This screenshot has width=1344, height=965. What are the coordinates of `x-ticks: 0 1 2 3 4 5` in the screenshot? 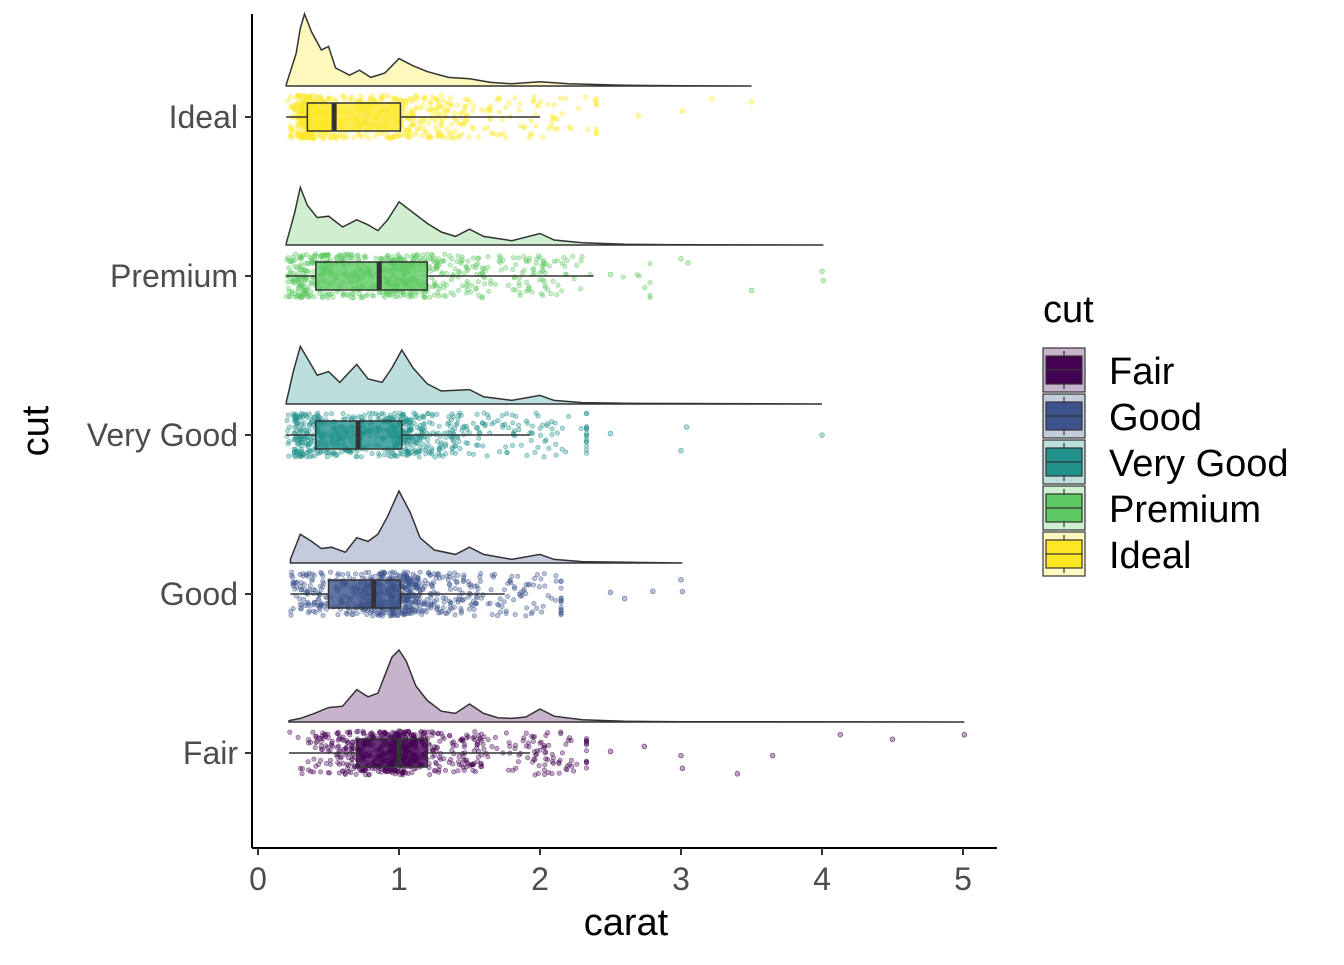 It's located at (610, 872).